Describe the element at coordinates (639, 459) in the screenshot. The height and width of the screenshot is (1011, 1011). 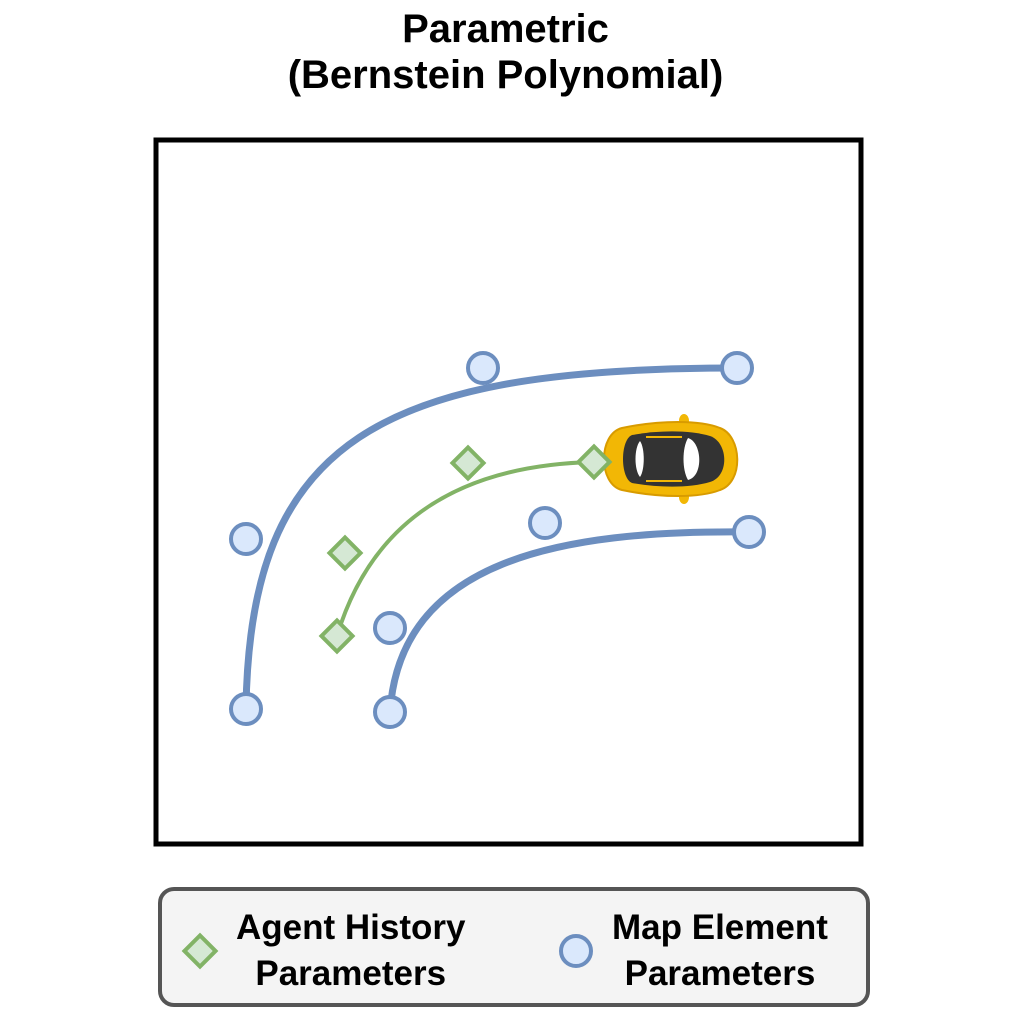
I see `car-rear-window` at that location.